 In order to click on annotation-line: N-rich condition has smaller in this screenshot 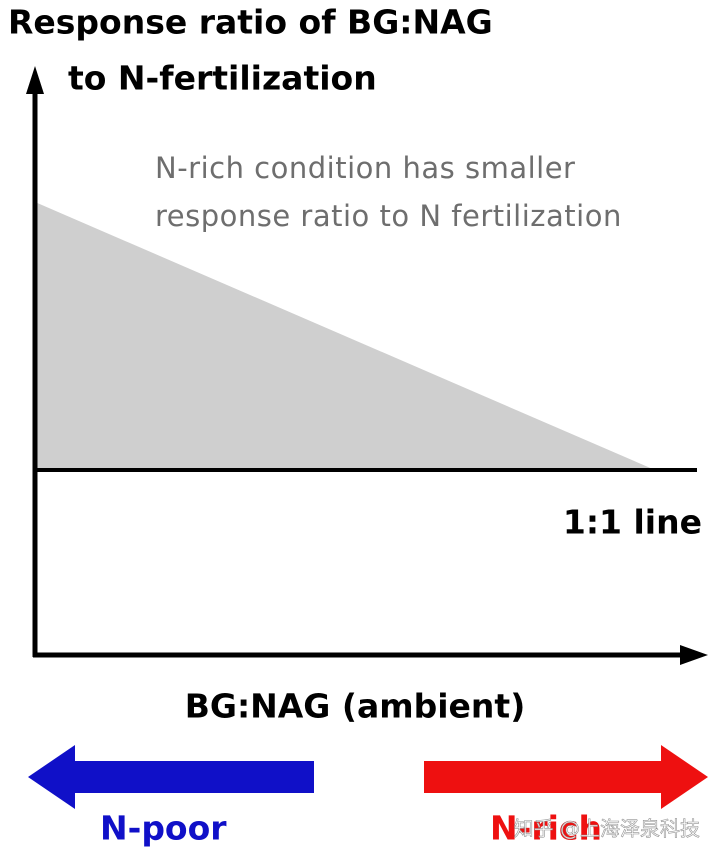, I will do `click(365, 168)`.